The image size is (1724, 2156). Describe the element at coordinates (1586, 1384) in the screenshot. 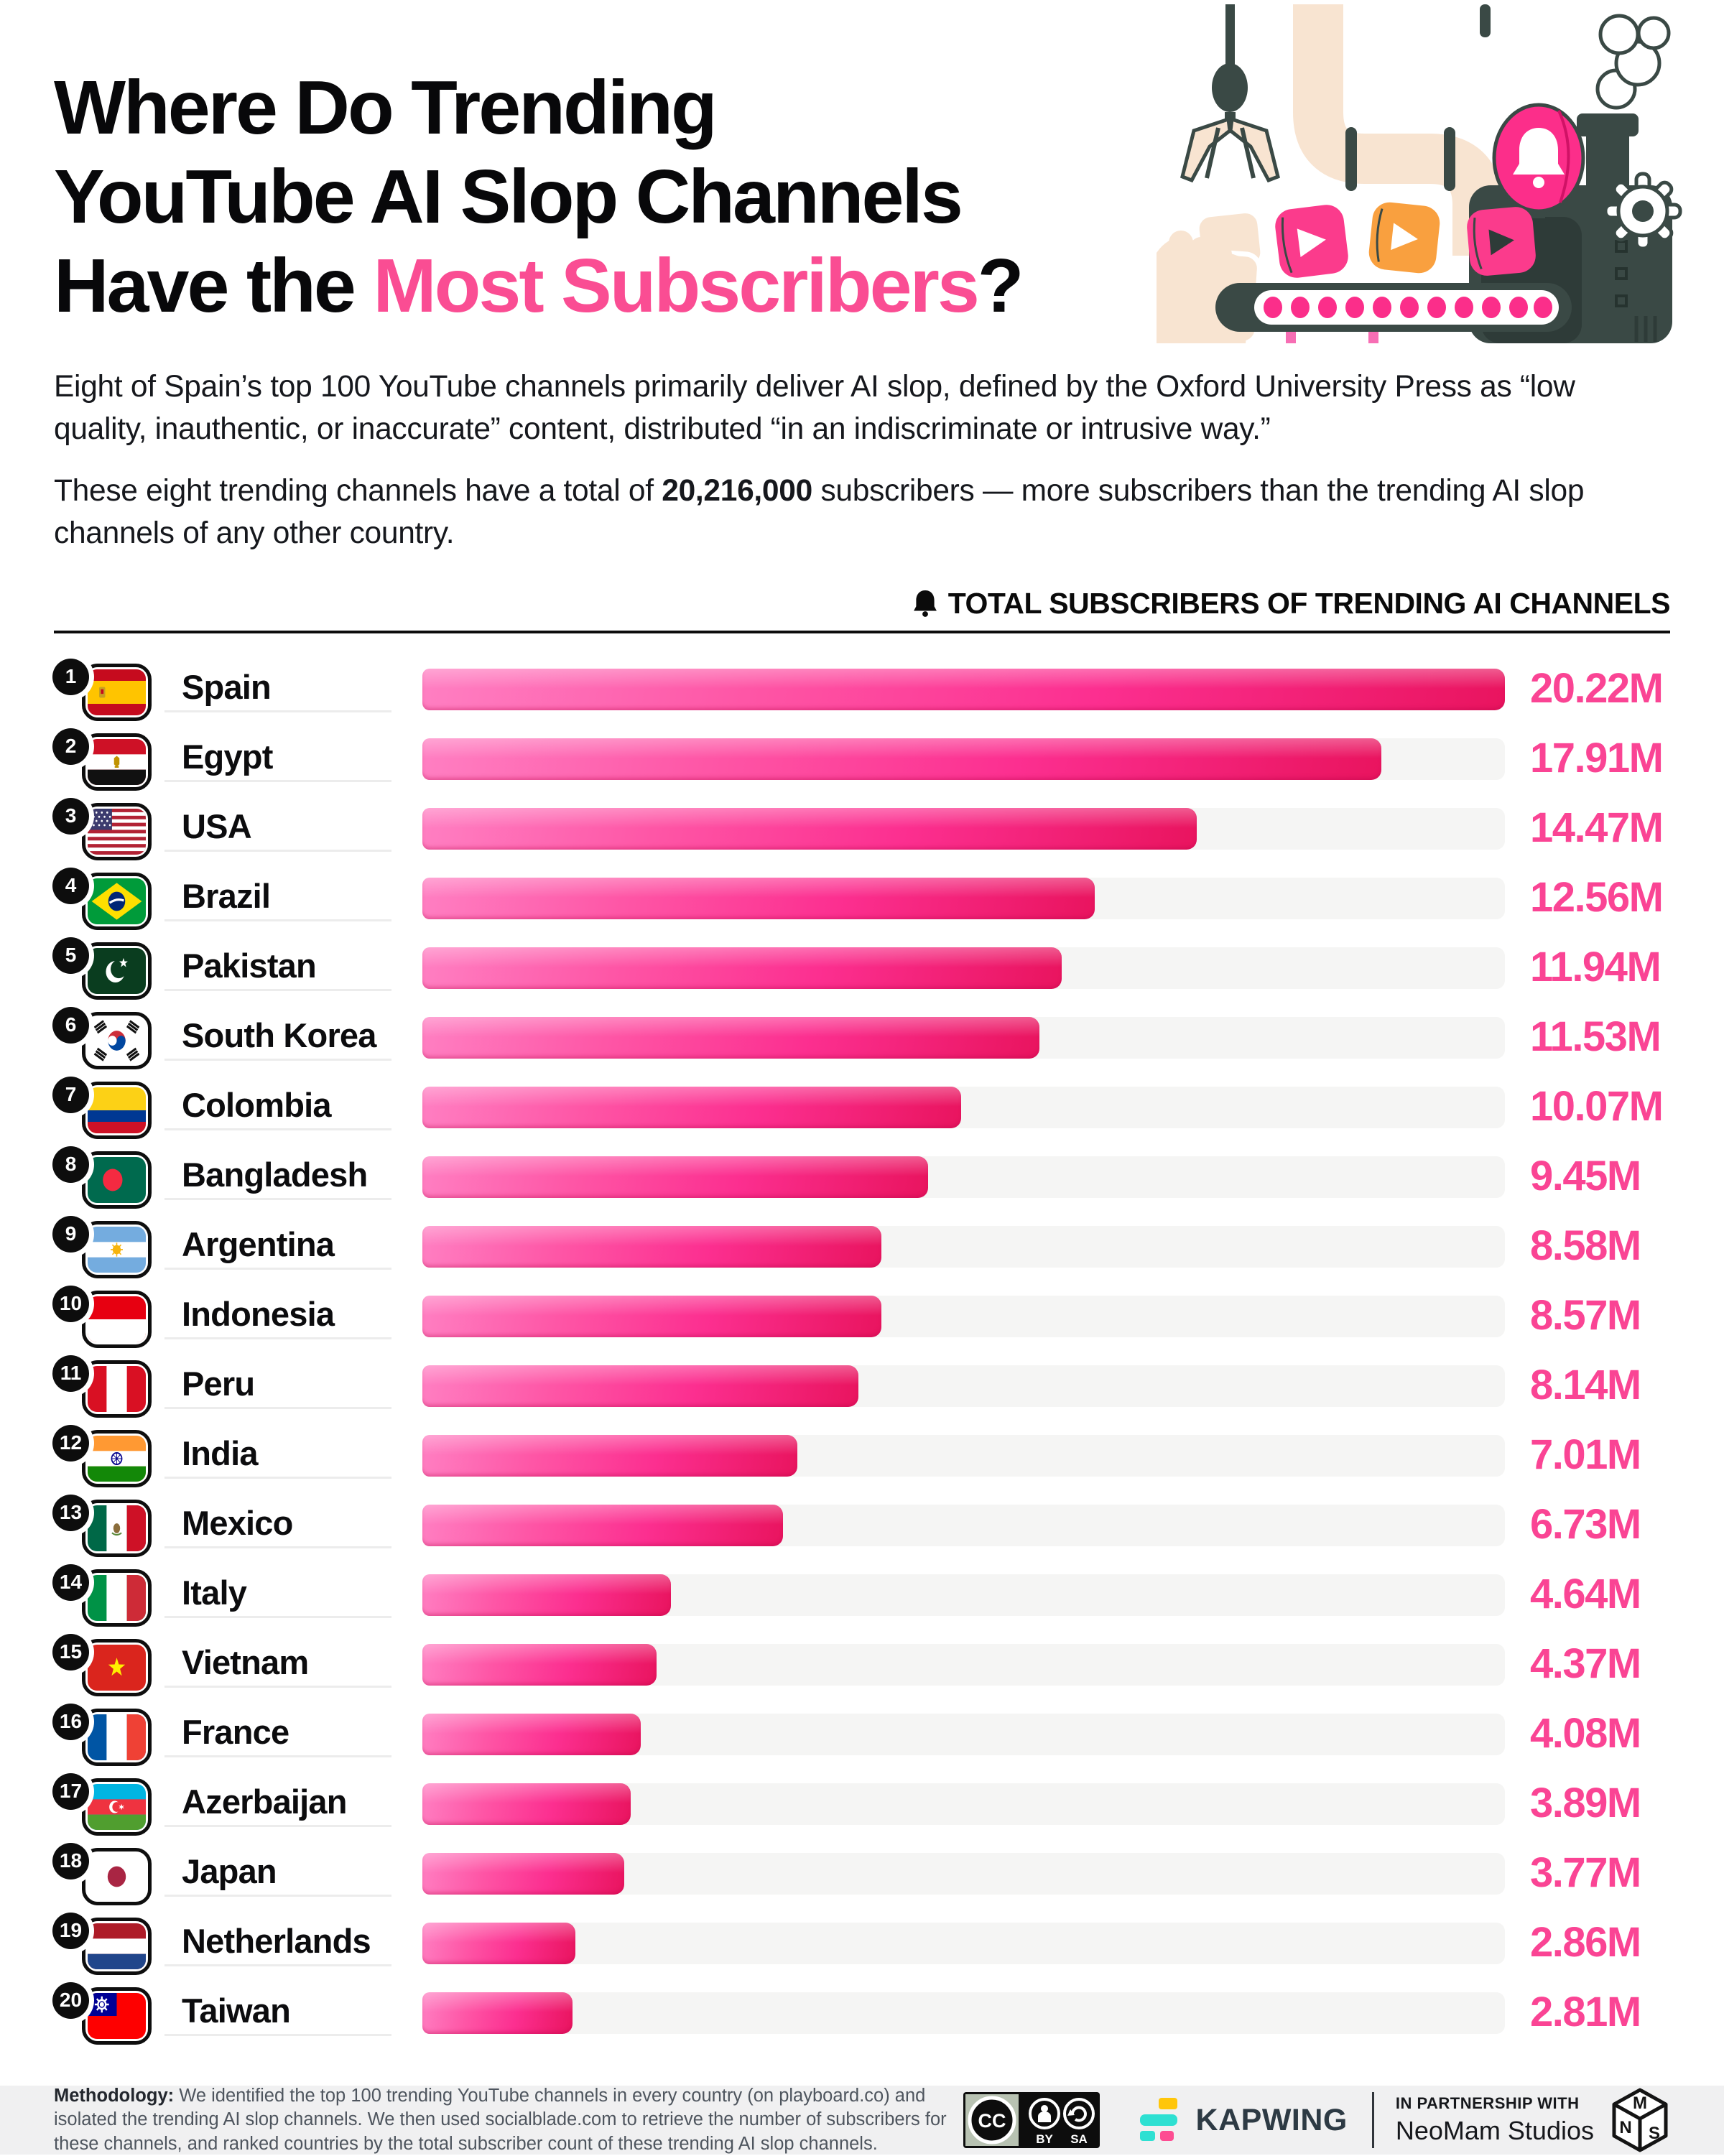

I see `value-label: 8.14M` at that location.